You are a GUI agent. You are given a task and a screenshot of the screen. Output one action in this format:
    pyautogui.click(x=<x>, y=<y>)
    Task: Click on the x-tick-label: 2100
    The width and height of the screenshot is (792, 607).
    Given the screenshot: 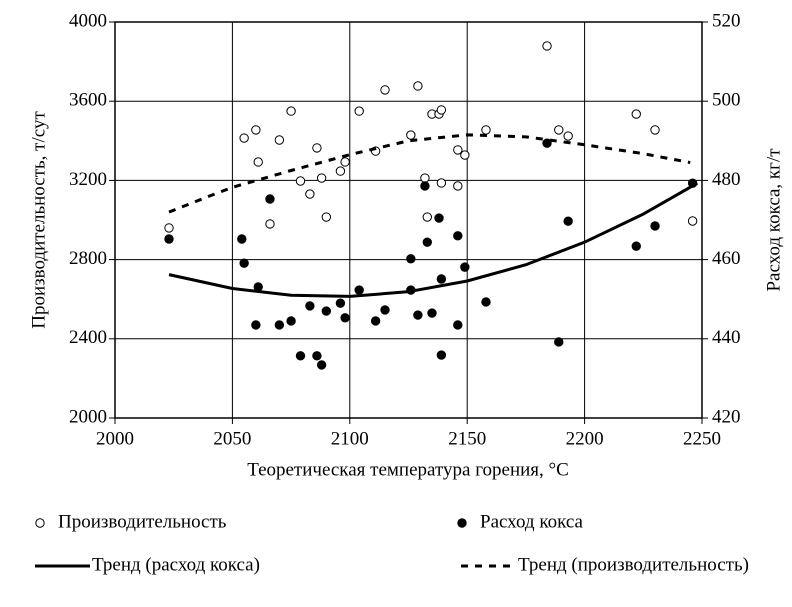 What is the action you would take?
    pyautogui.click(x=350, y=438)
    